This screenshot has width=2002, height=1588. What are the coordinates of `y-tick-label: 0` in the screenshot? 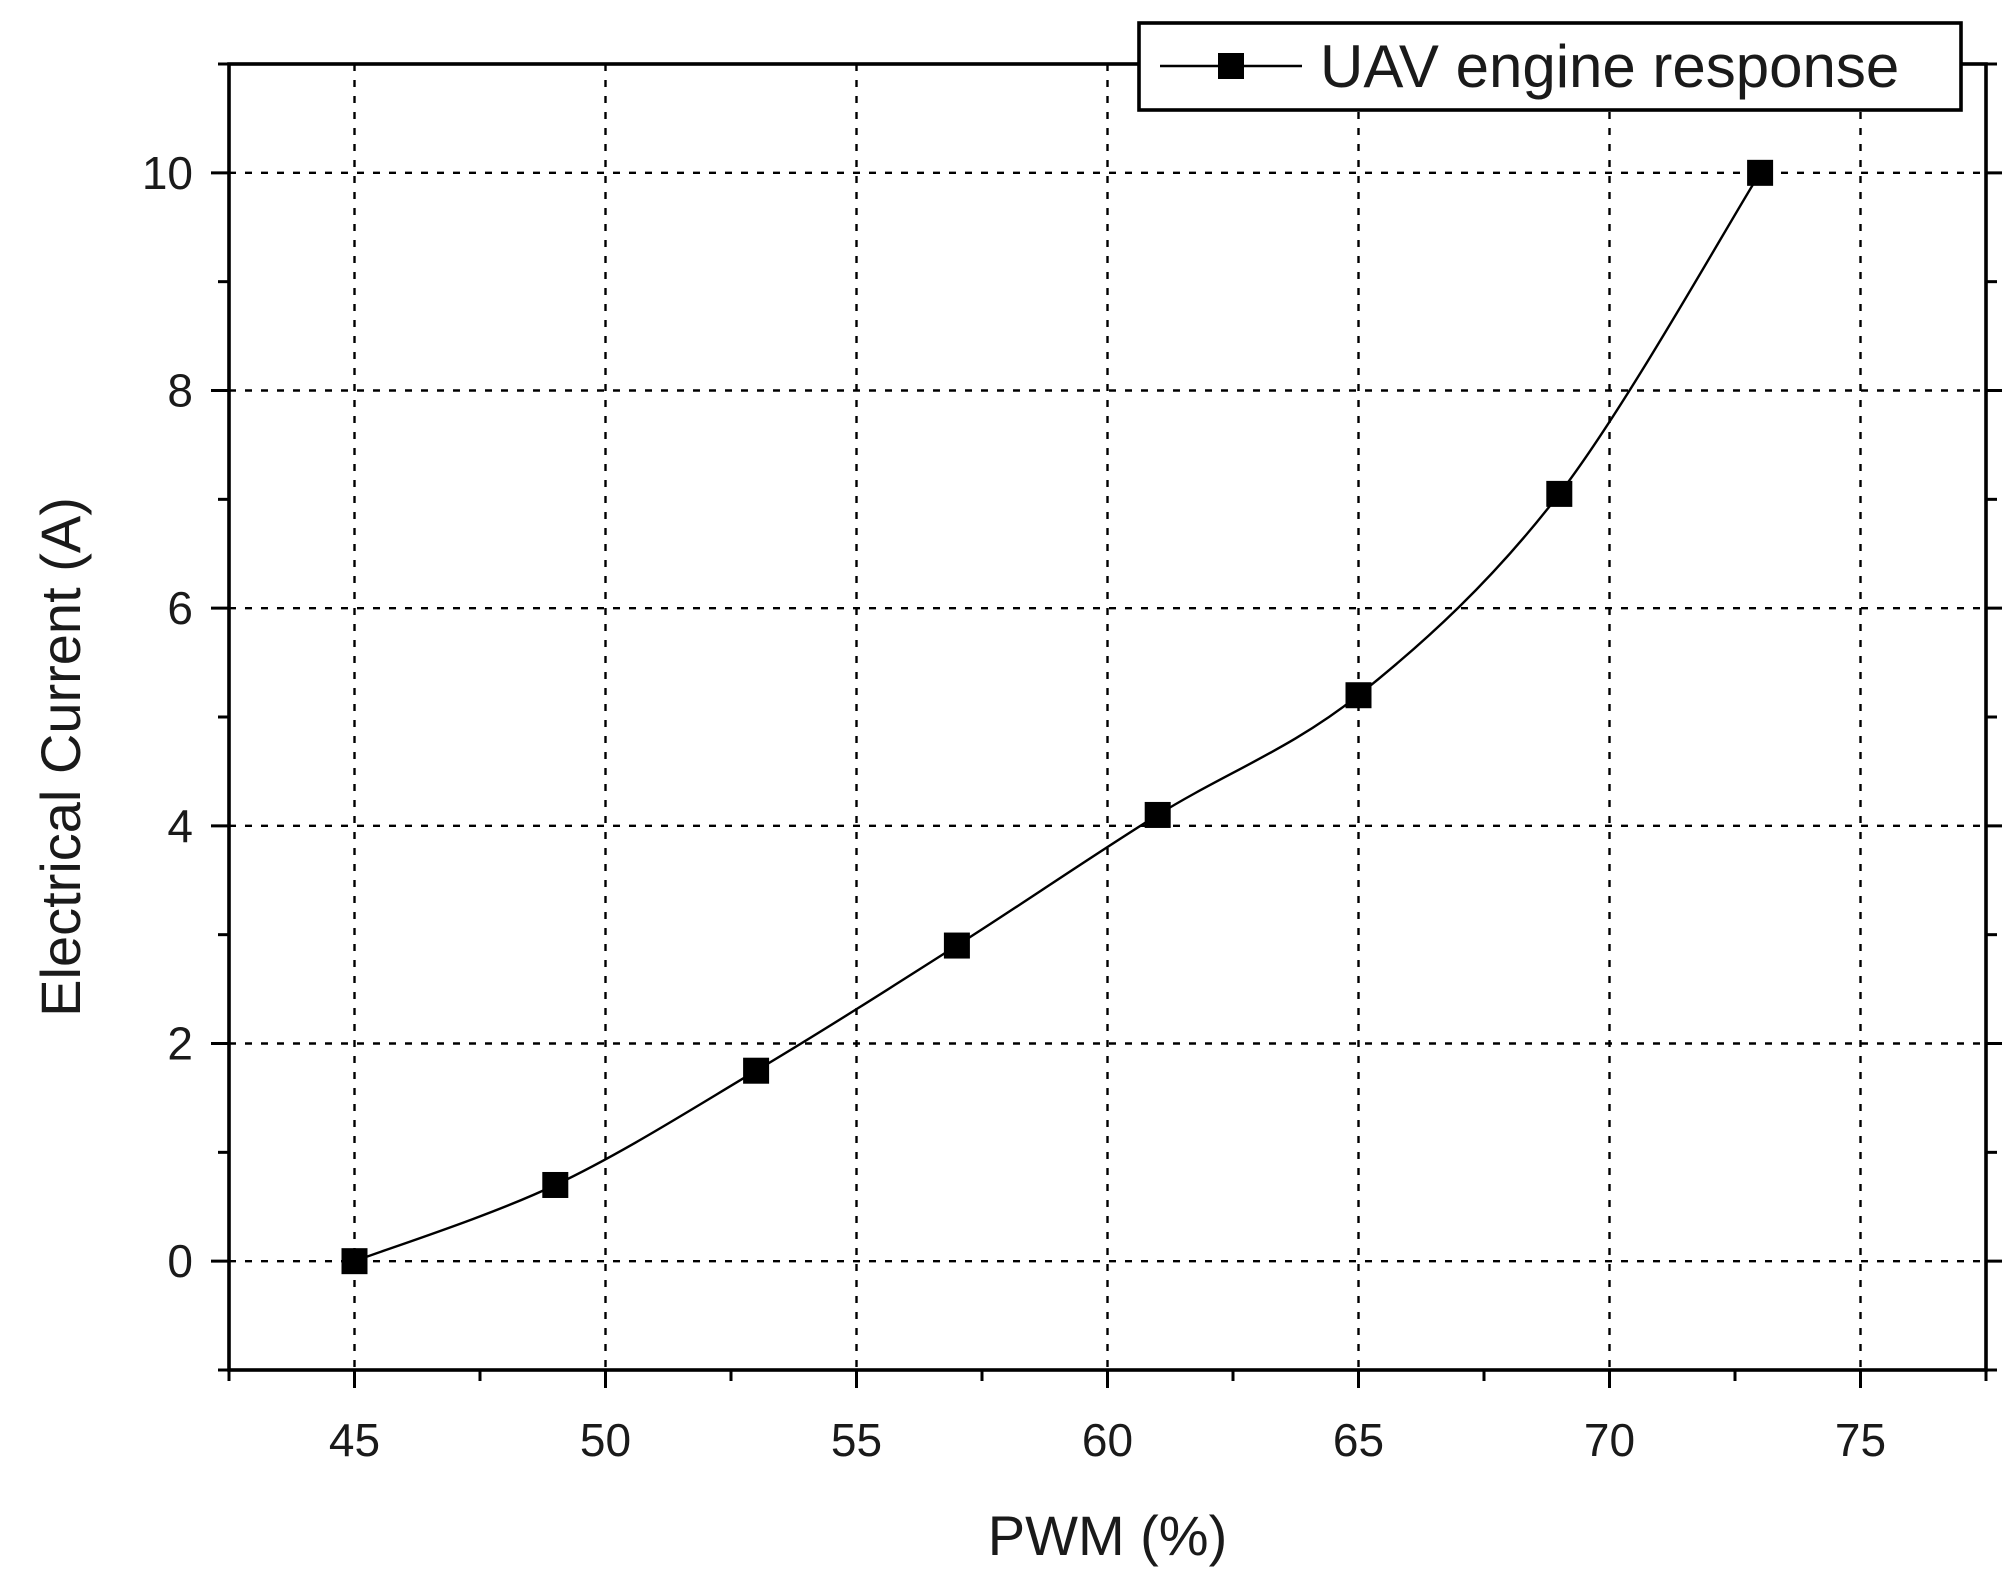 It's located at (180, 1261).